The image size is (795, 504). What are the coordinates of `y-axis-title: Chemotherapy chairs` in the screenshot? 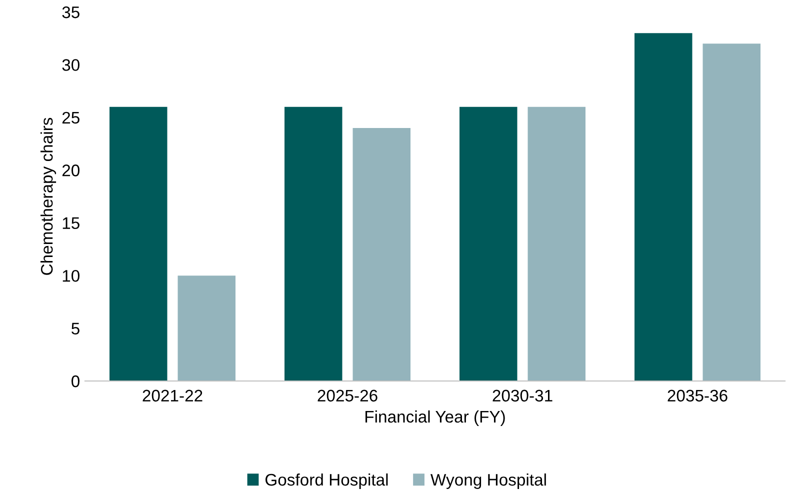 It's located at (48, 196).